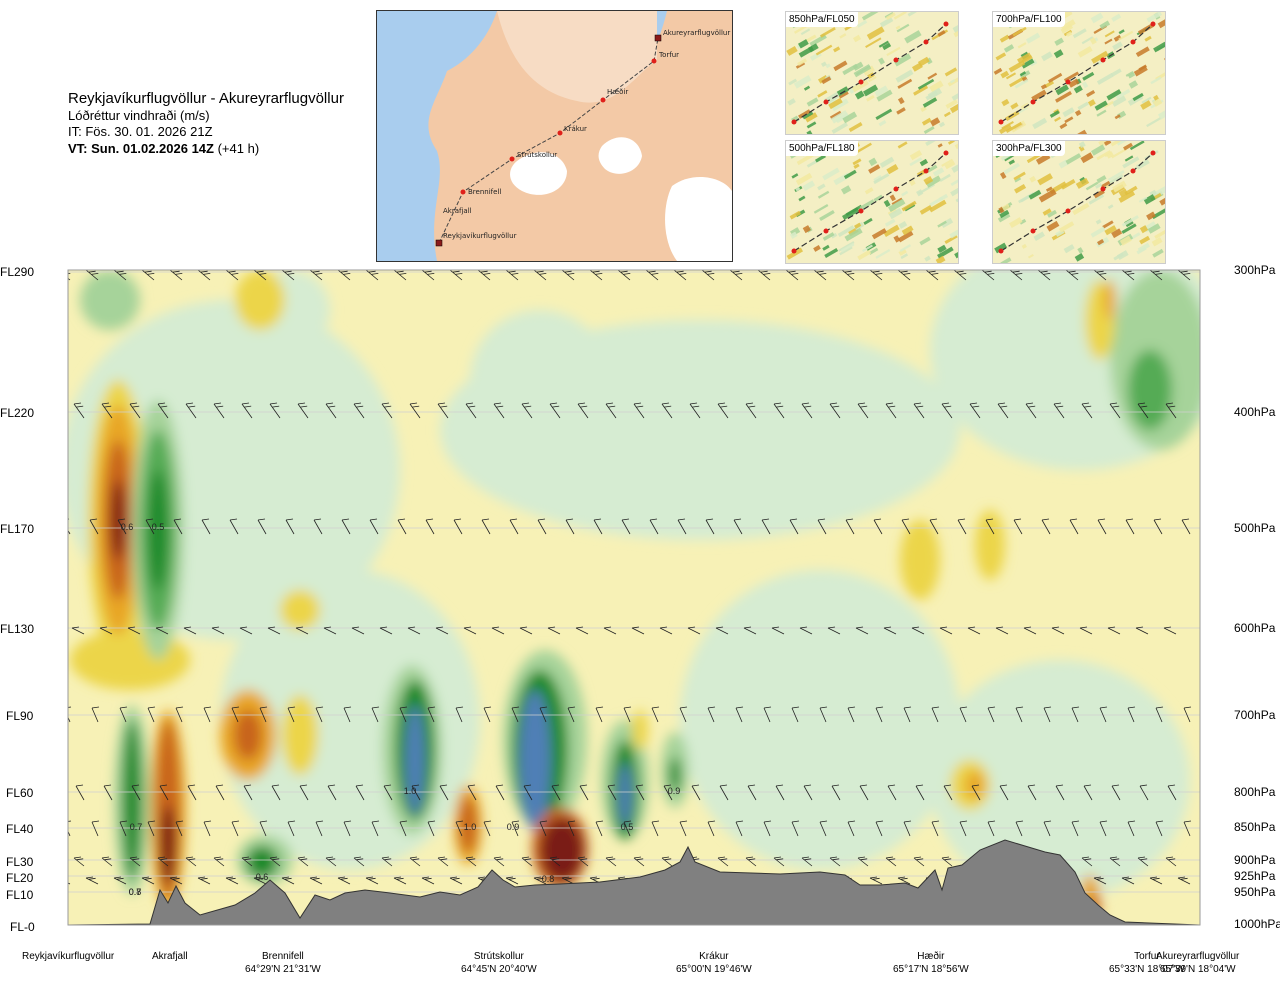 This screenshot has height=981, width=1280. Describe the element at coordinates (260, 300) in the screenshot. I see `velocity-contour-sink_faint` at that location.